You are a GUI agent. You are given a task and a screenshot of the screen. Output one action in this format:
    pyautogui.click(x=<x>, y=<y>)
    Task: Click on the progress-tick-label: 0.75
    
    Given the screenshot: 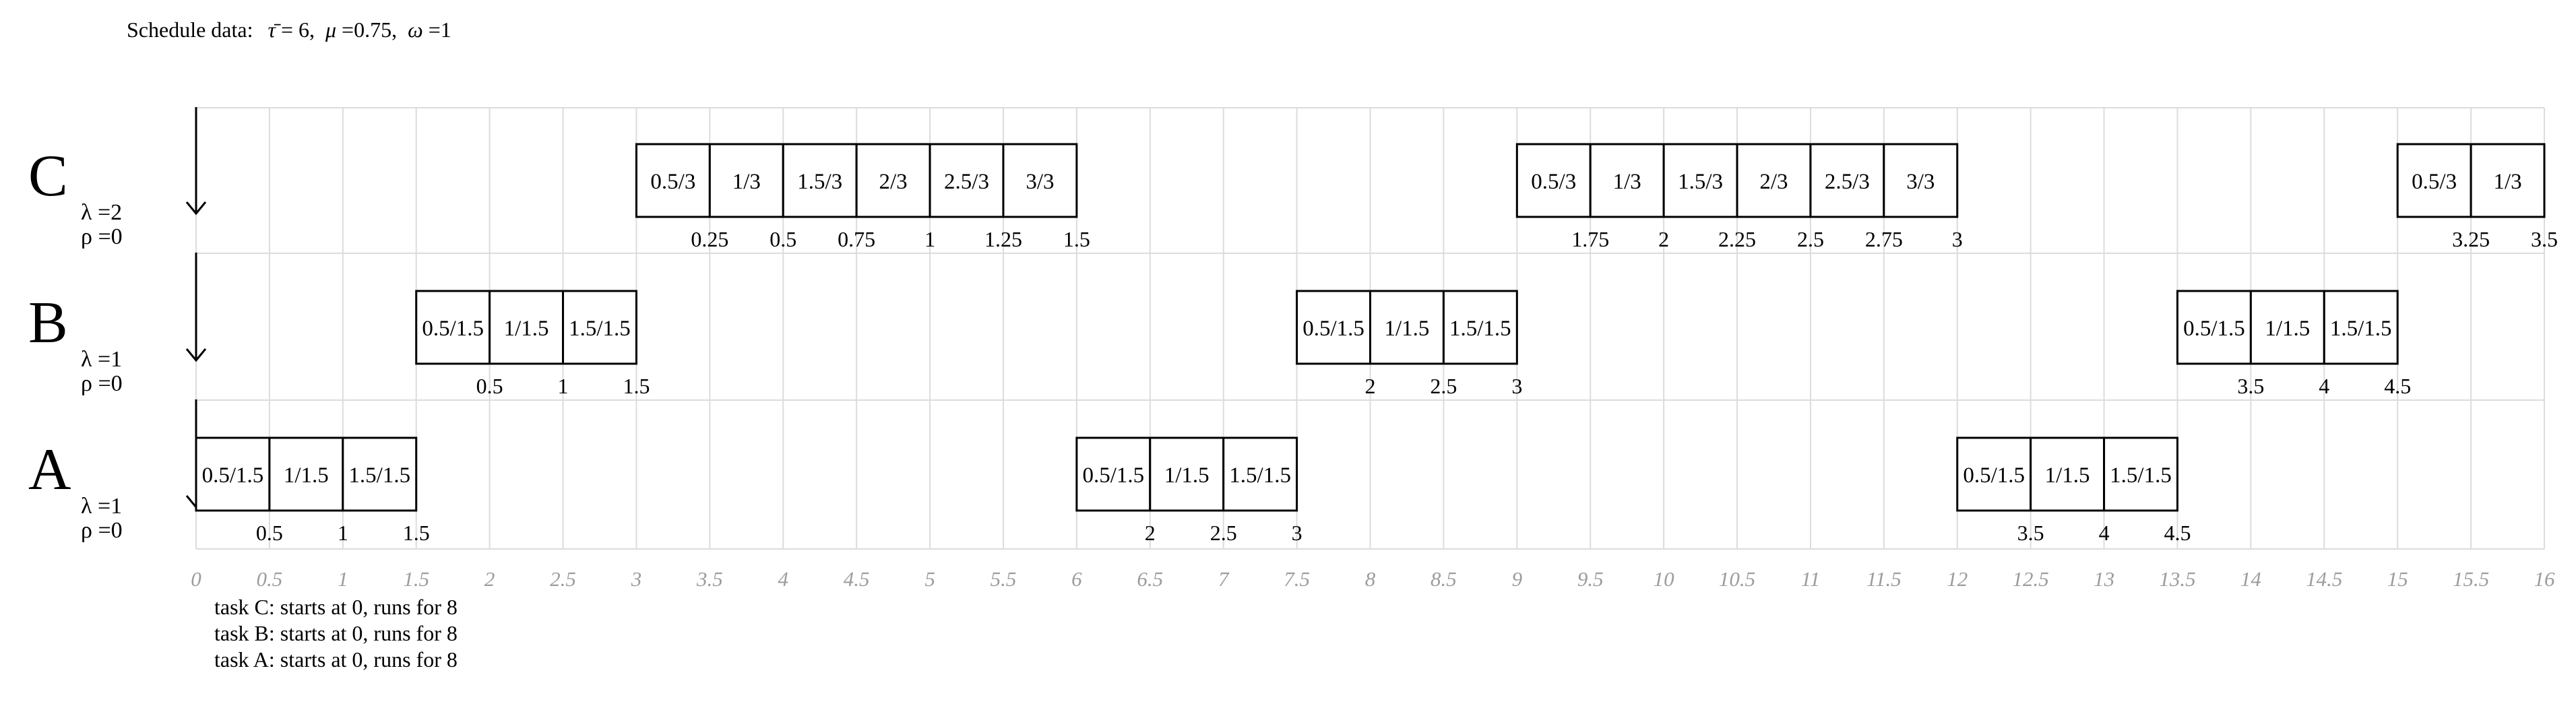 What is the action you would take?
    pyautogui.click(x=856, y=239)
    